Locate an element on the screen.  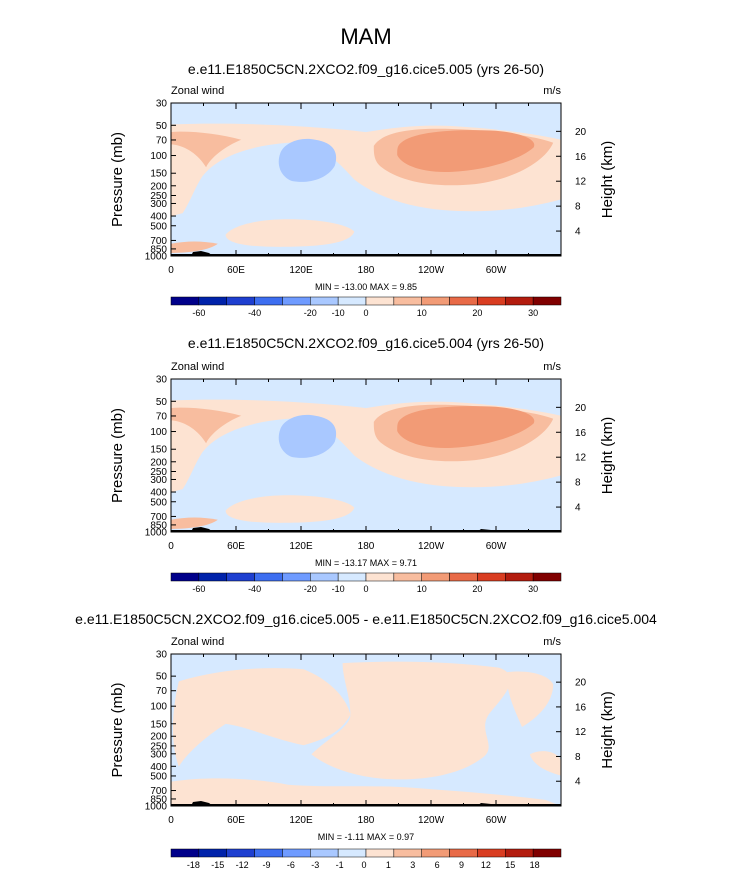
colorbar-label: -1 is located at coordinates (340, 865).